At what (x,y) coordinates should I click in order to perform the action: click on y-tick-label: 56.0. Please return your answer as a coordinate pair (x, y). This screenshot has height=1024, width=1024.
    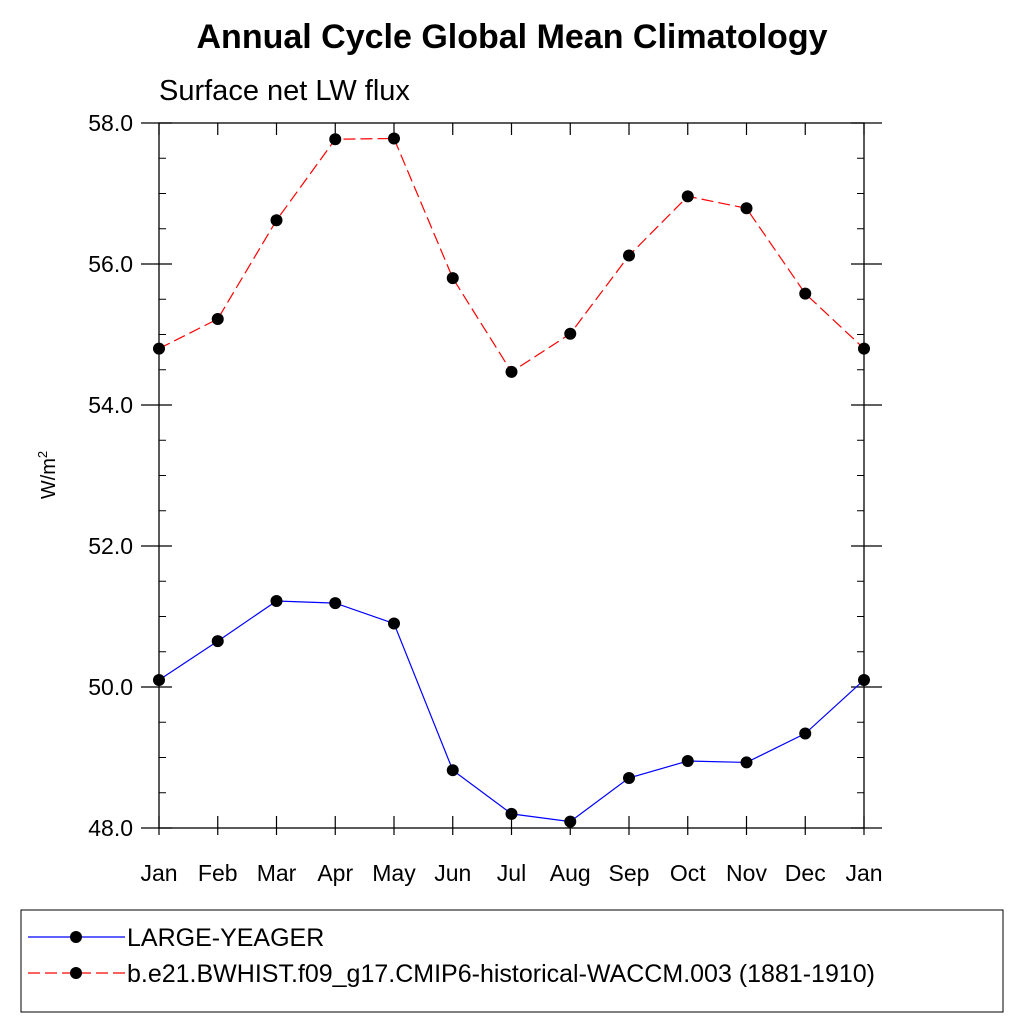
    Looking at the image, I should click on (110, 264).